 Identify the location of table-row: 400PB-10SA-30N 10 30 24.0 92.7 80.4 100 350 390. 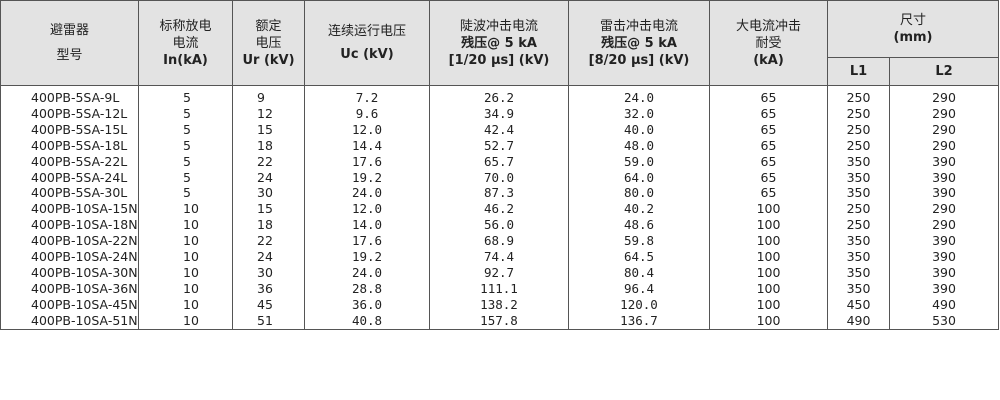
(500, 272).